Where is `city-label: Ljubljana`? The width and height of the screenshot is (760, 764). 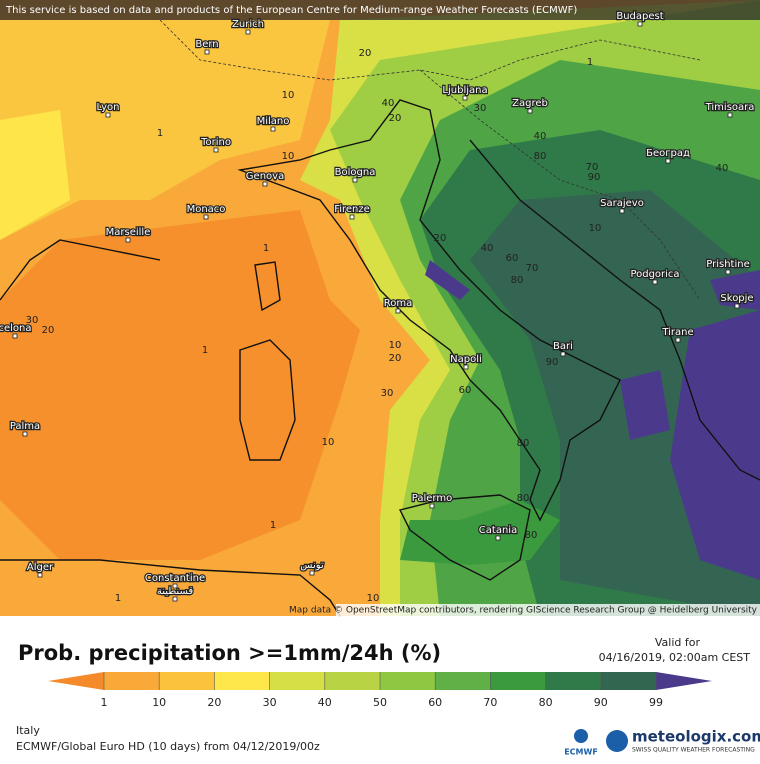
city-label: Ljubljana is located at coordinates (464, 90).